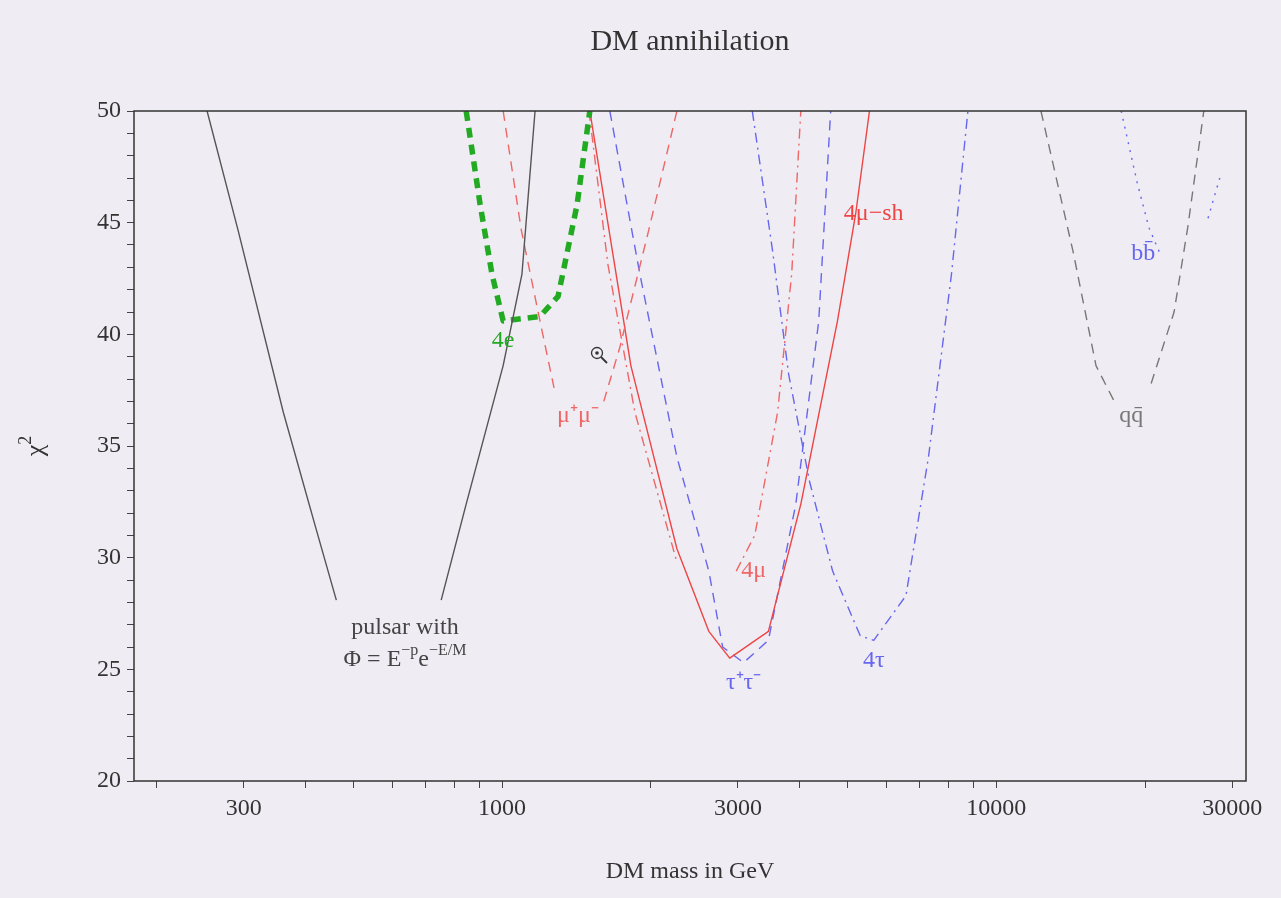  What do you see at coordinates (737, 806) in the screenshot?
I see `x-tick-label: 3000` at bounding box center [737, 806].